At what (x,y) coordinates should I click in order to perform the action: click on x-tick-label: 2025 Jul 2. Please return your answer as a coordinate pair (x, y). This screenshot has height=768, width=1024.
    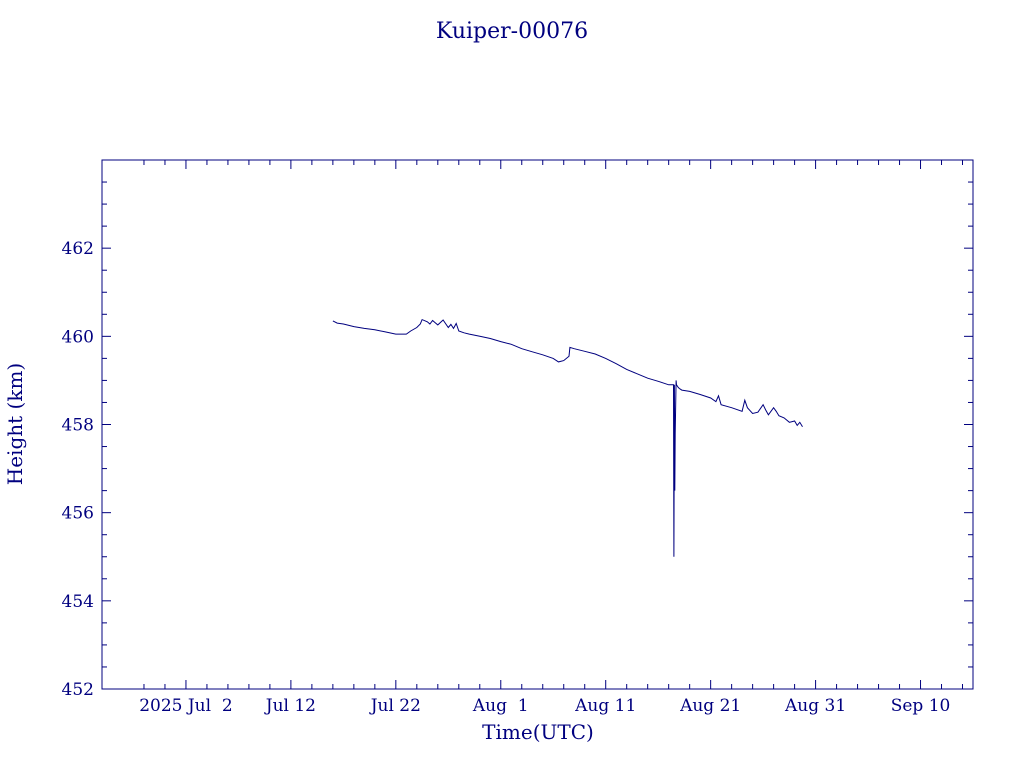
    Looking at the image, I should click on (186, 706).